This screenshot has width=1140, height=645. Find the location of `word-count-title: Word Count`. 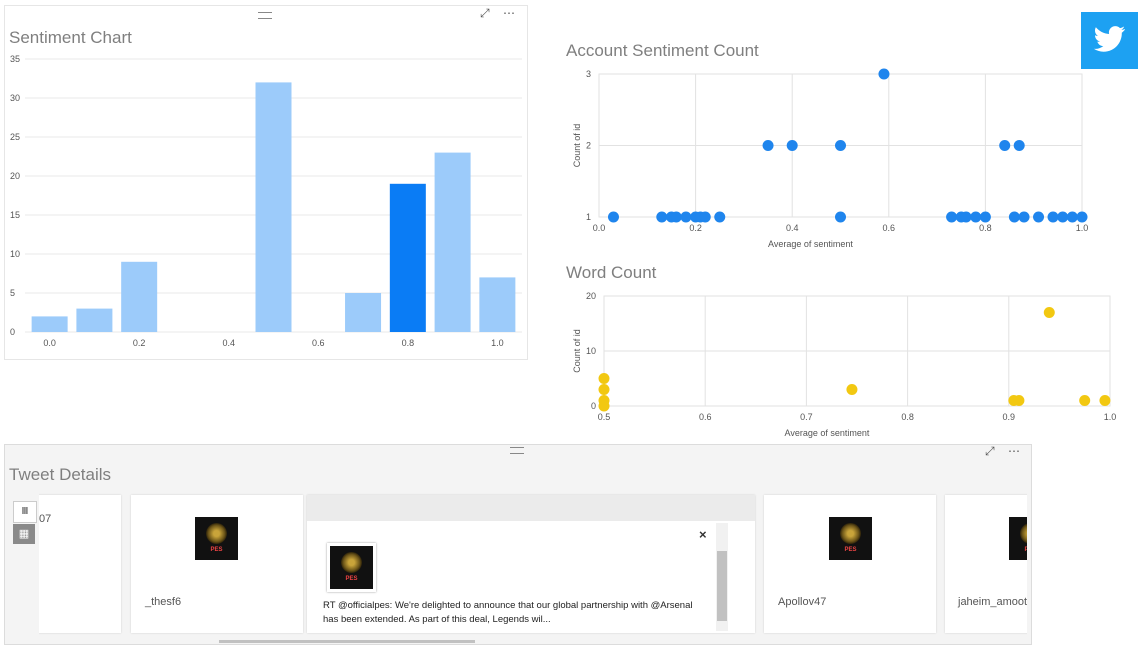

word-count-title: Word Count is located at coordinates (611, 272).